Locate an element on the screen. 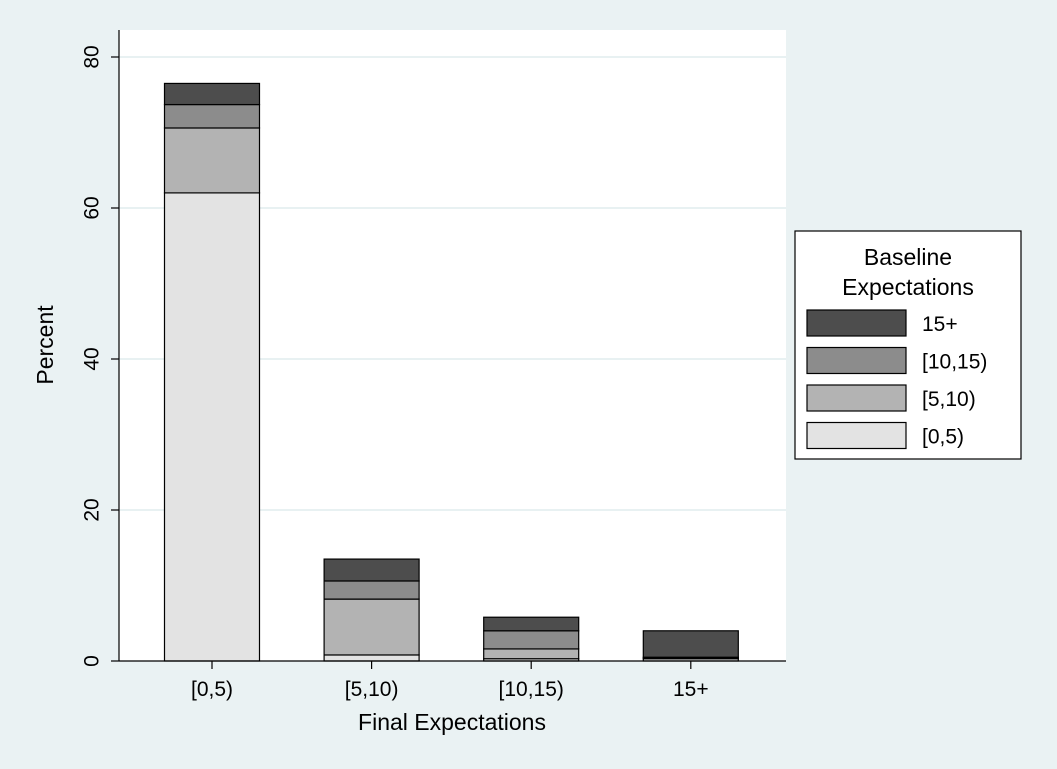 Image resolution: width=1057 pixels, height=769 pixels. y-tick-label-60: 60 is located at coordinates (91, 207).